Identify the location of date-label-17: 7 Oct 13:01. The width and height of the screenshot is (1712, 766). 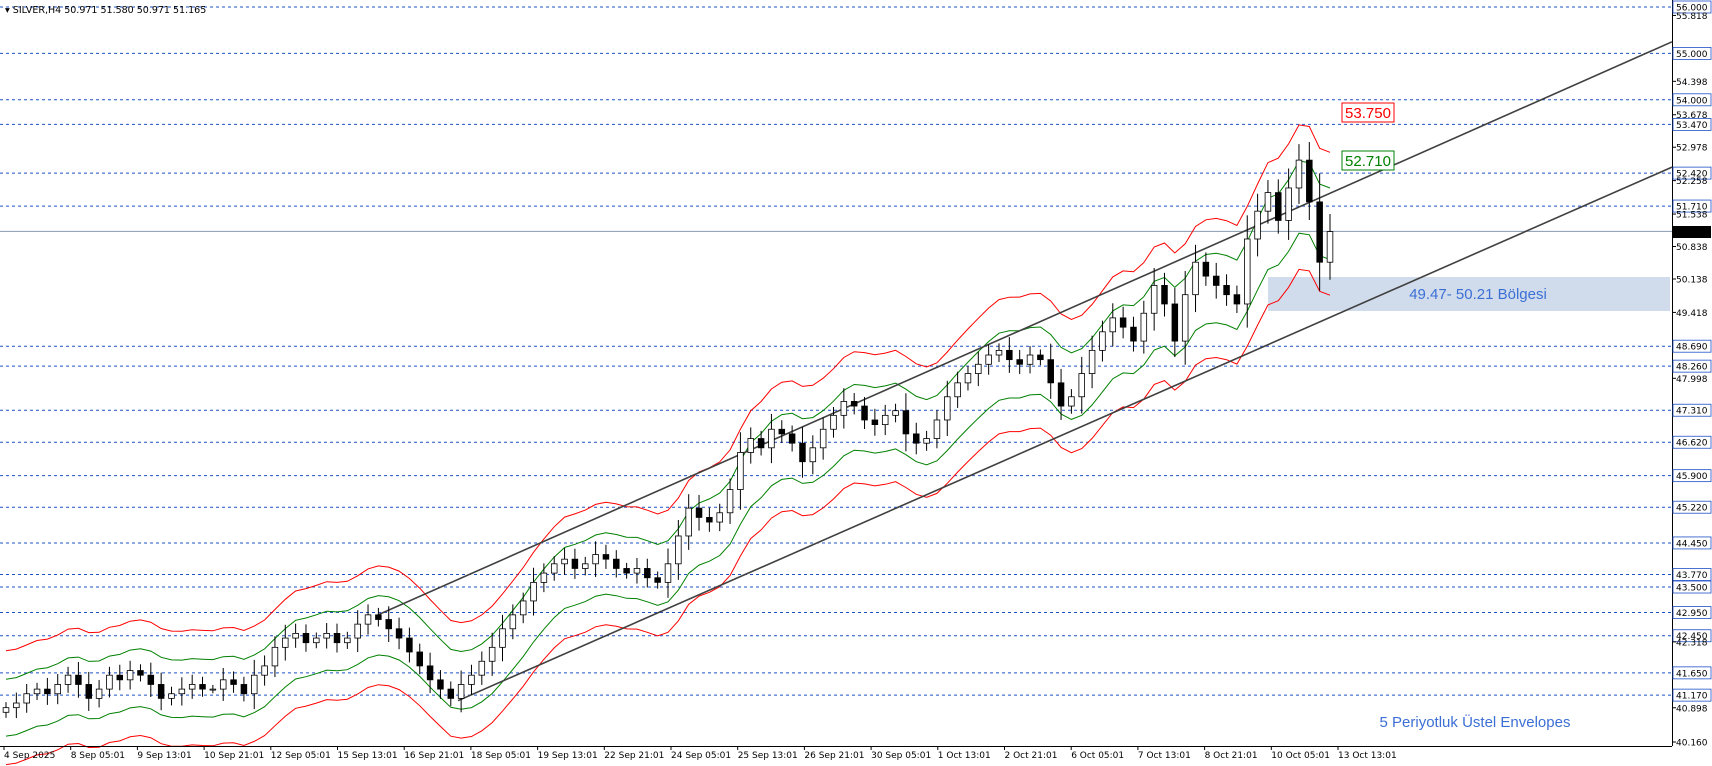
(1164, 756).